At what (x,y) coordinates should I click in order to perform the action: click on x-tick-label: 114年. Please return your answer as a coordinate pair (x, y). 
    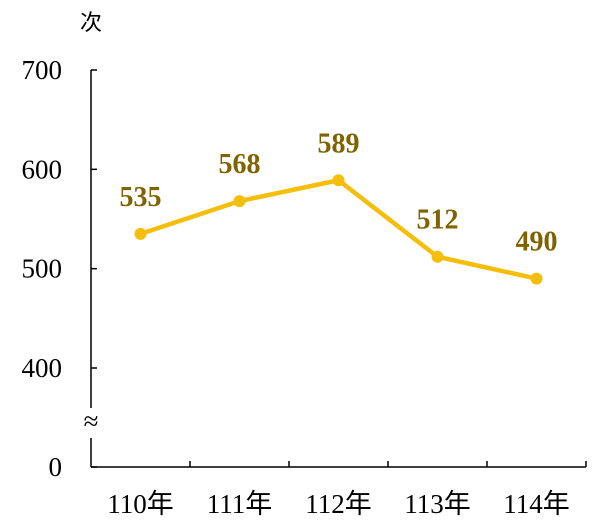
    Looking at the image, I should click on (536, 504).